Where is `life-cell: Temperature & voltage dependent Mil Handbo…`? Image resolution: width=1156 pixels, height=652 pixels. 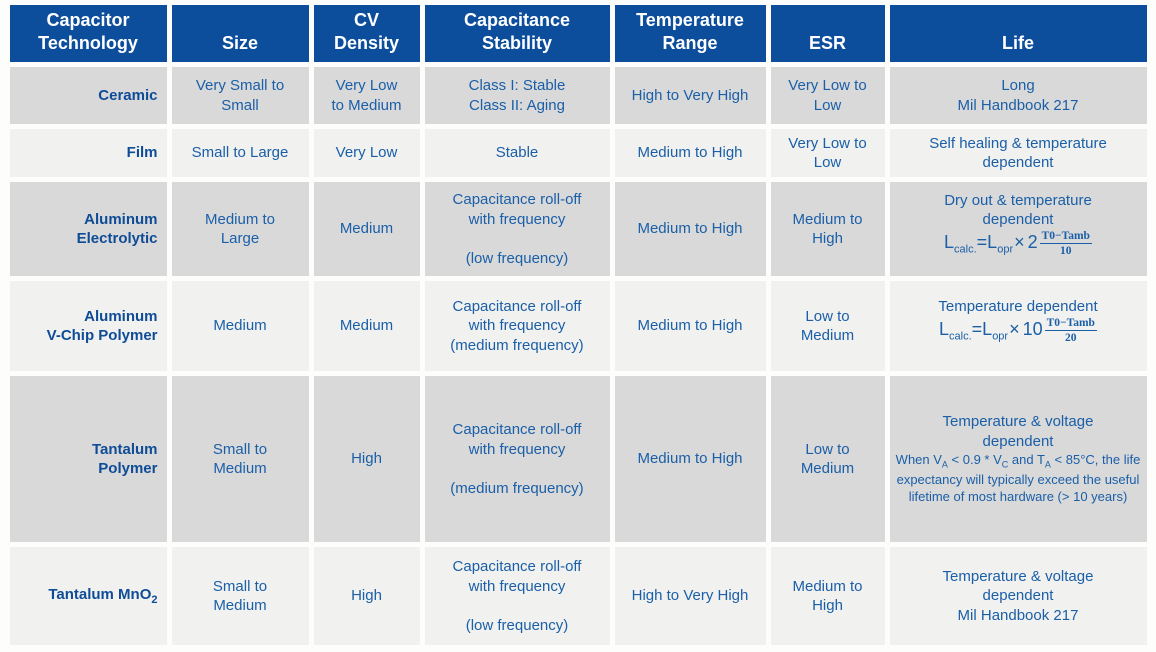 life-cell: Temperature & voltage dependent Mil Handbo… is located at coordinates (1018, 596).